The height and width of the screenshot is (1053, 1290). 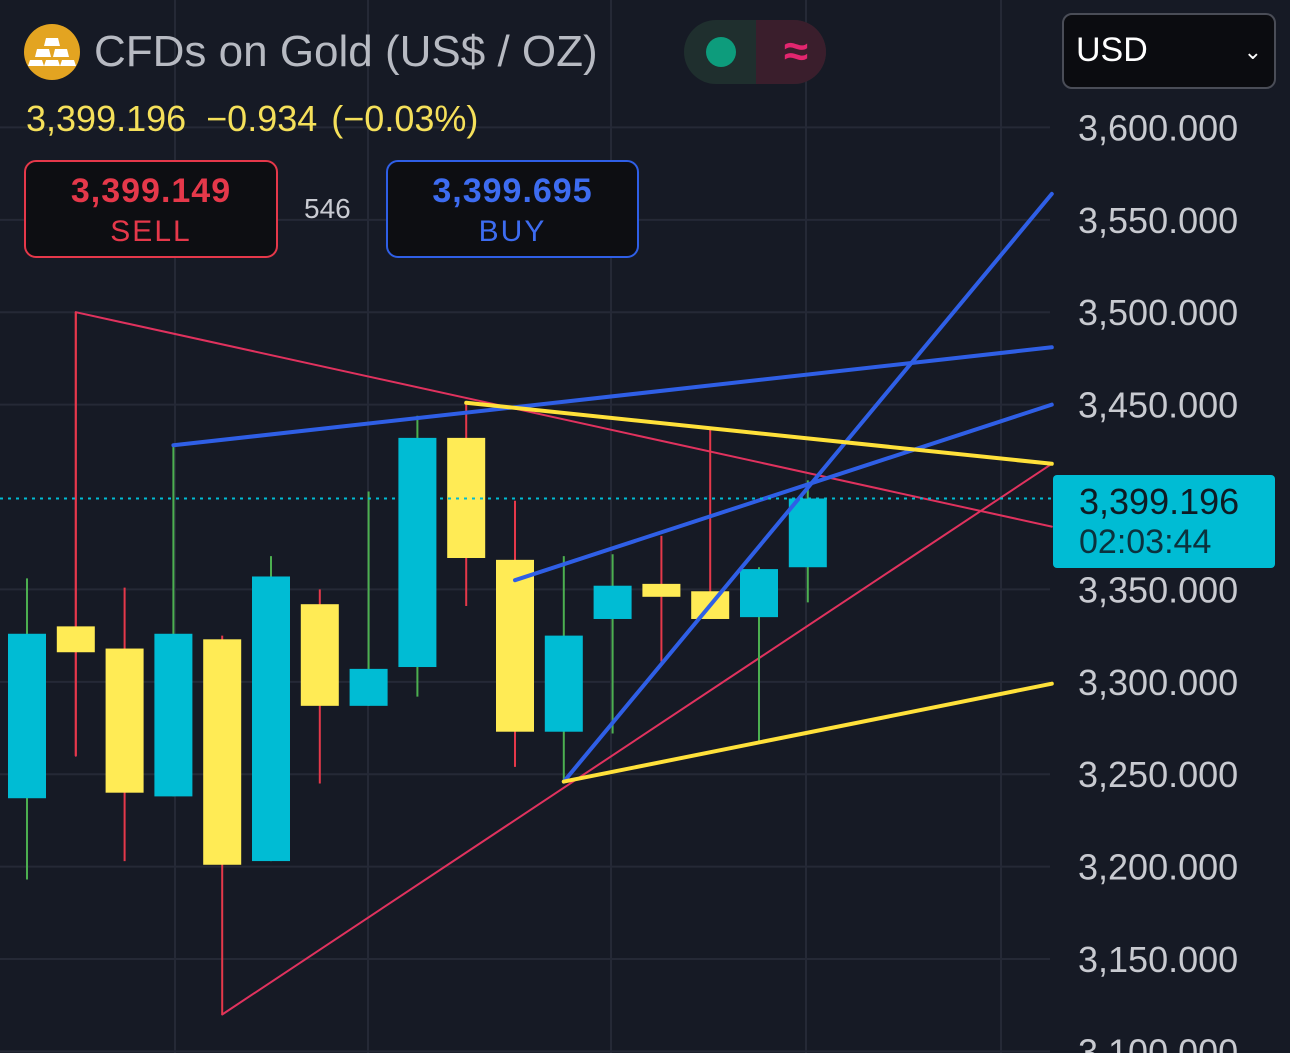 I want to click on instrument-header: CFDs on Gold (US$ / OZ), so click(x=311, y=52).